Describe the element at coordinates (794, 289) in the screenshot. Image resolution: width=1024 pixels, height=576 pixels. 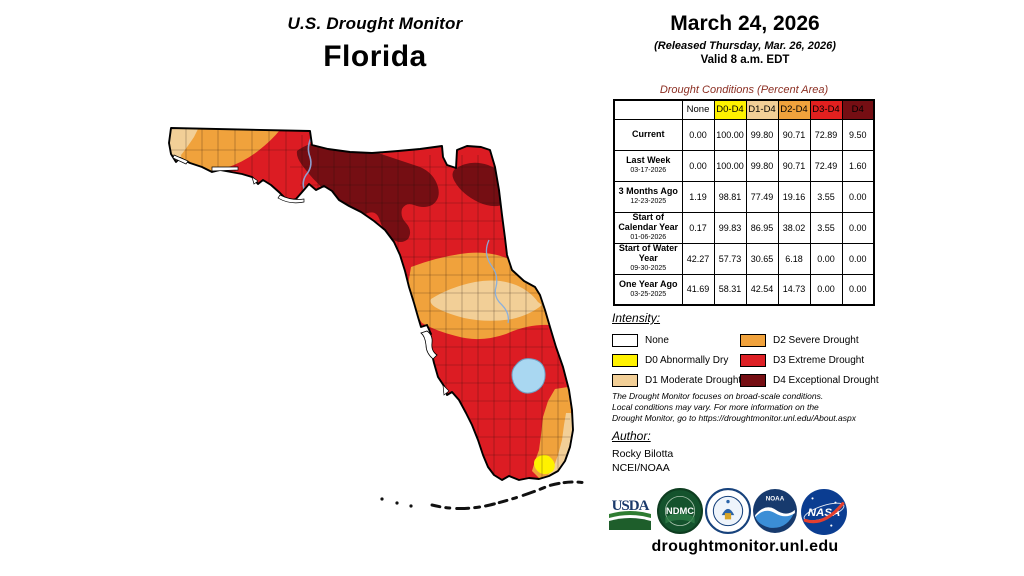
I see `cell-value: 14.73` at that location.